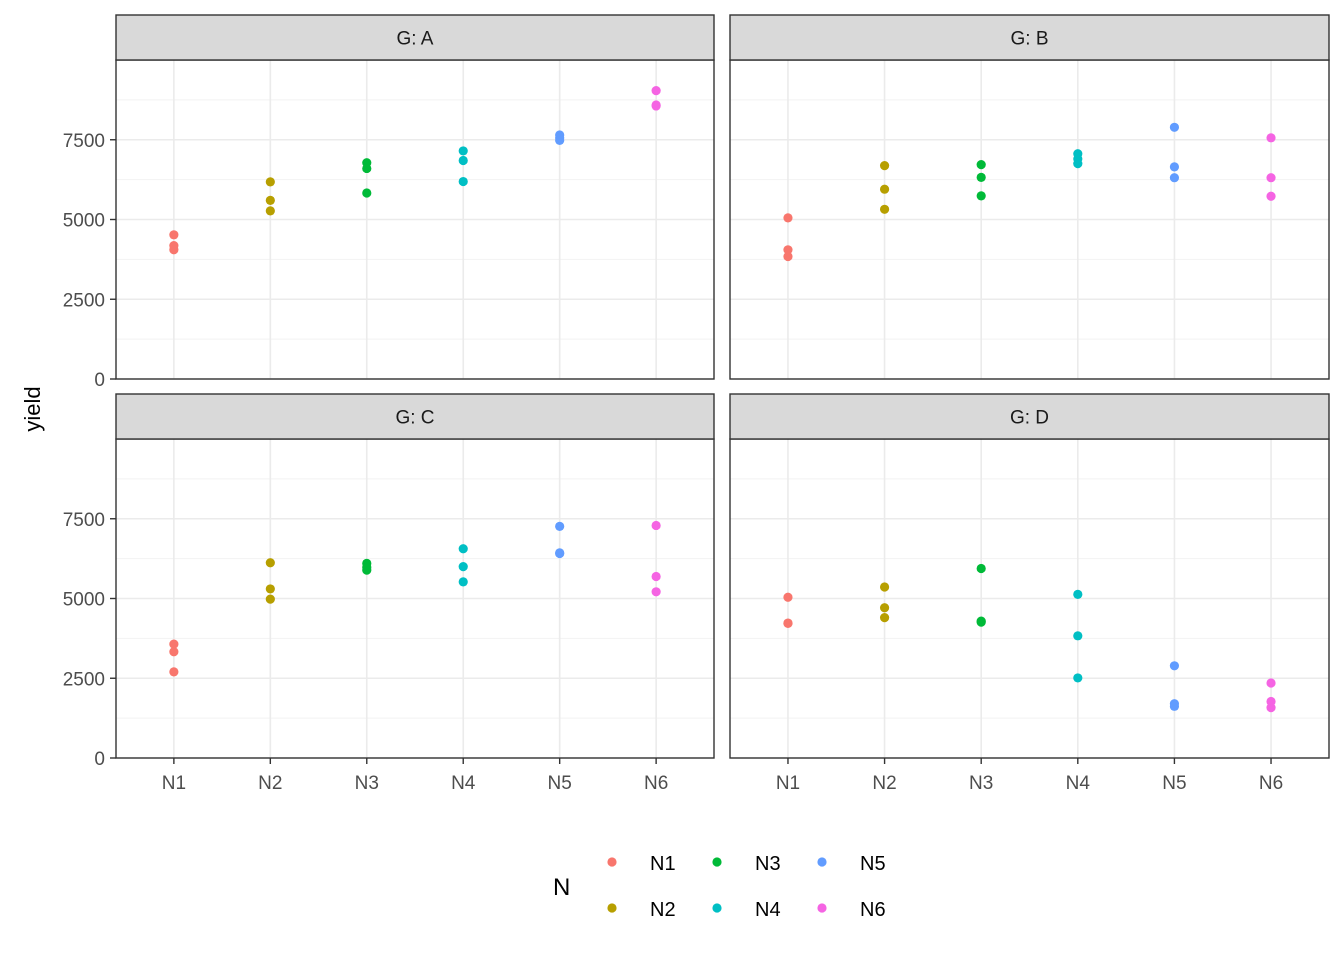 This screenshot has height=960, width=1344. What do you see at coordinates (822, 908) in the screenshot?
I see `legend-key-n6` at bounding box center [822, 908].